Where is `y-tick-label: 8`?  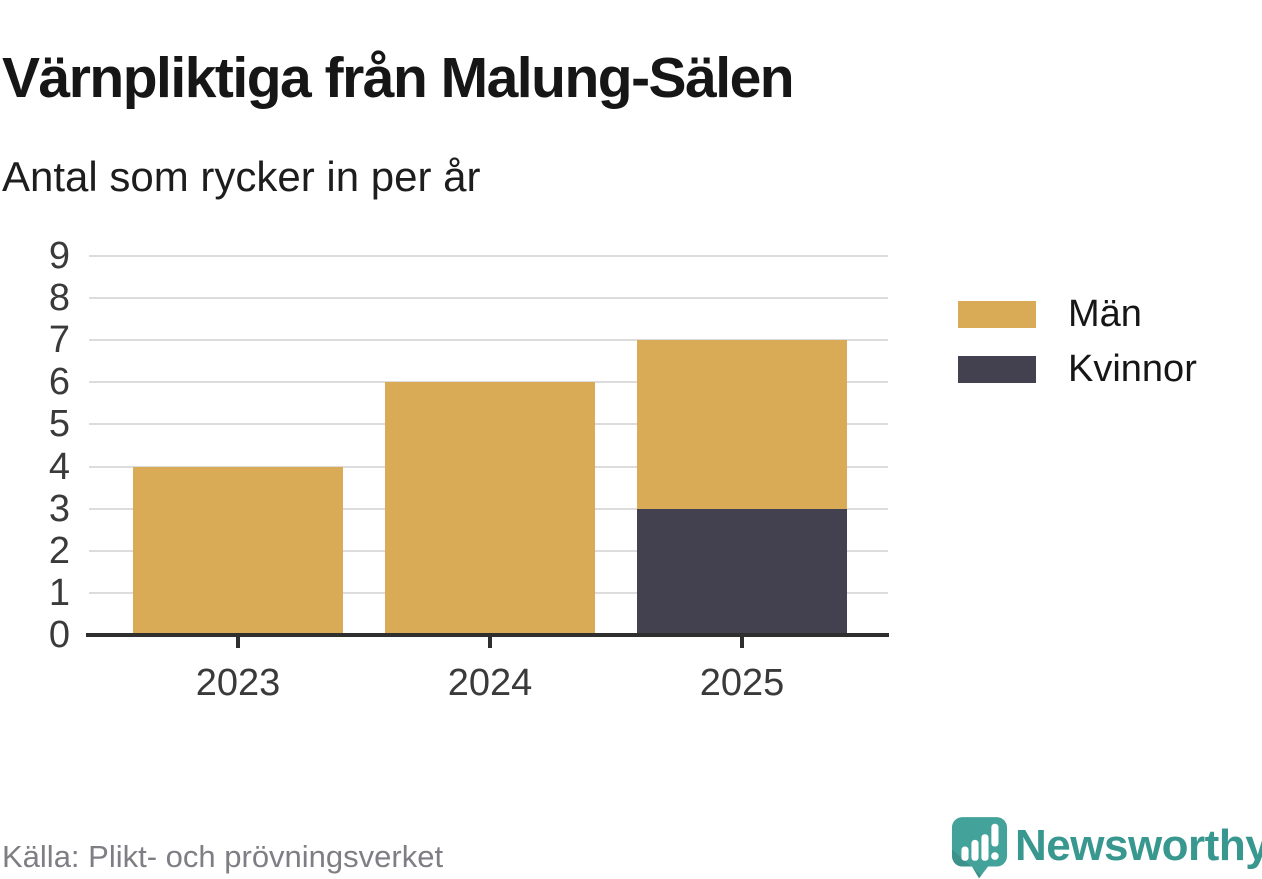
y-tick-label: 8 is located at coordinates (59, 298).